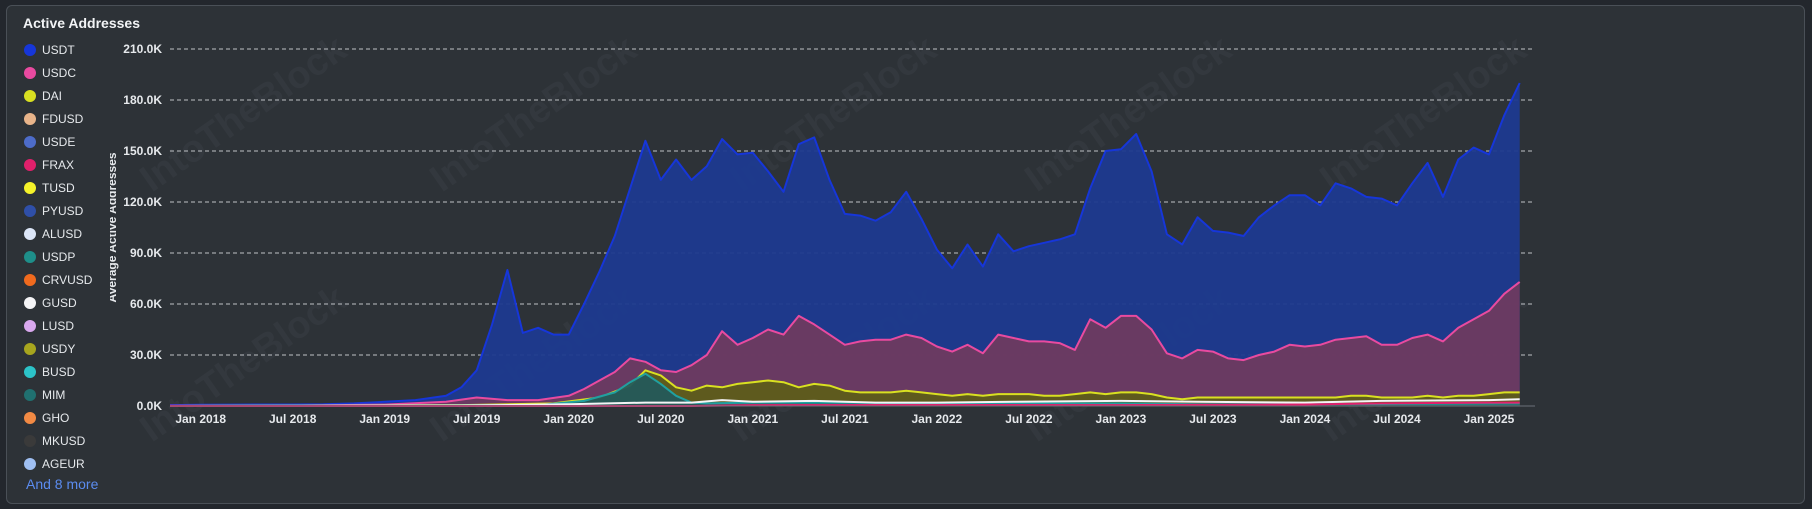 The height and width of the screenshot is (509, 1812). What do you see at coordinates (200, 419) in the screenshot?
I see `x-tick-label: Jan 2018` at bounding box center [200, 419].